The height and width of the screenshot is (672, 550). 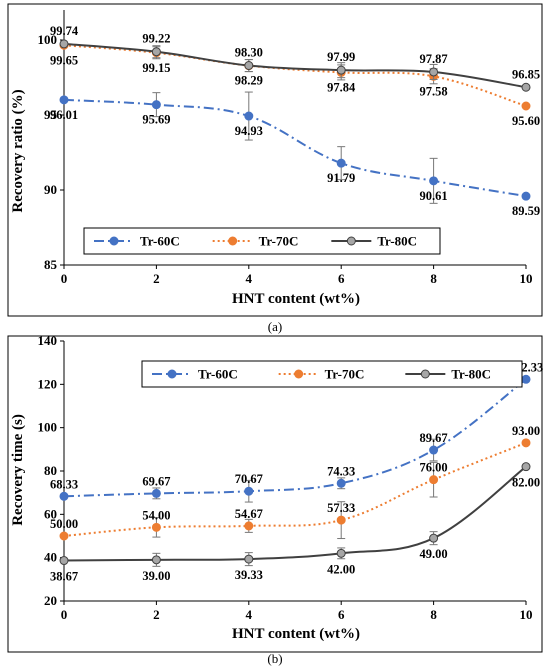 I want to click on panel-b-x-tick-label: 10, so click(x=526, y=614).